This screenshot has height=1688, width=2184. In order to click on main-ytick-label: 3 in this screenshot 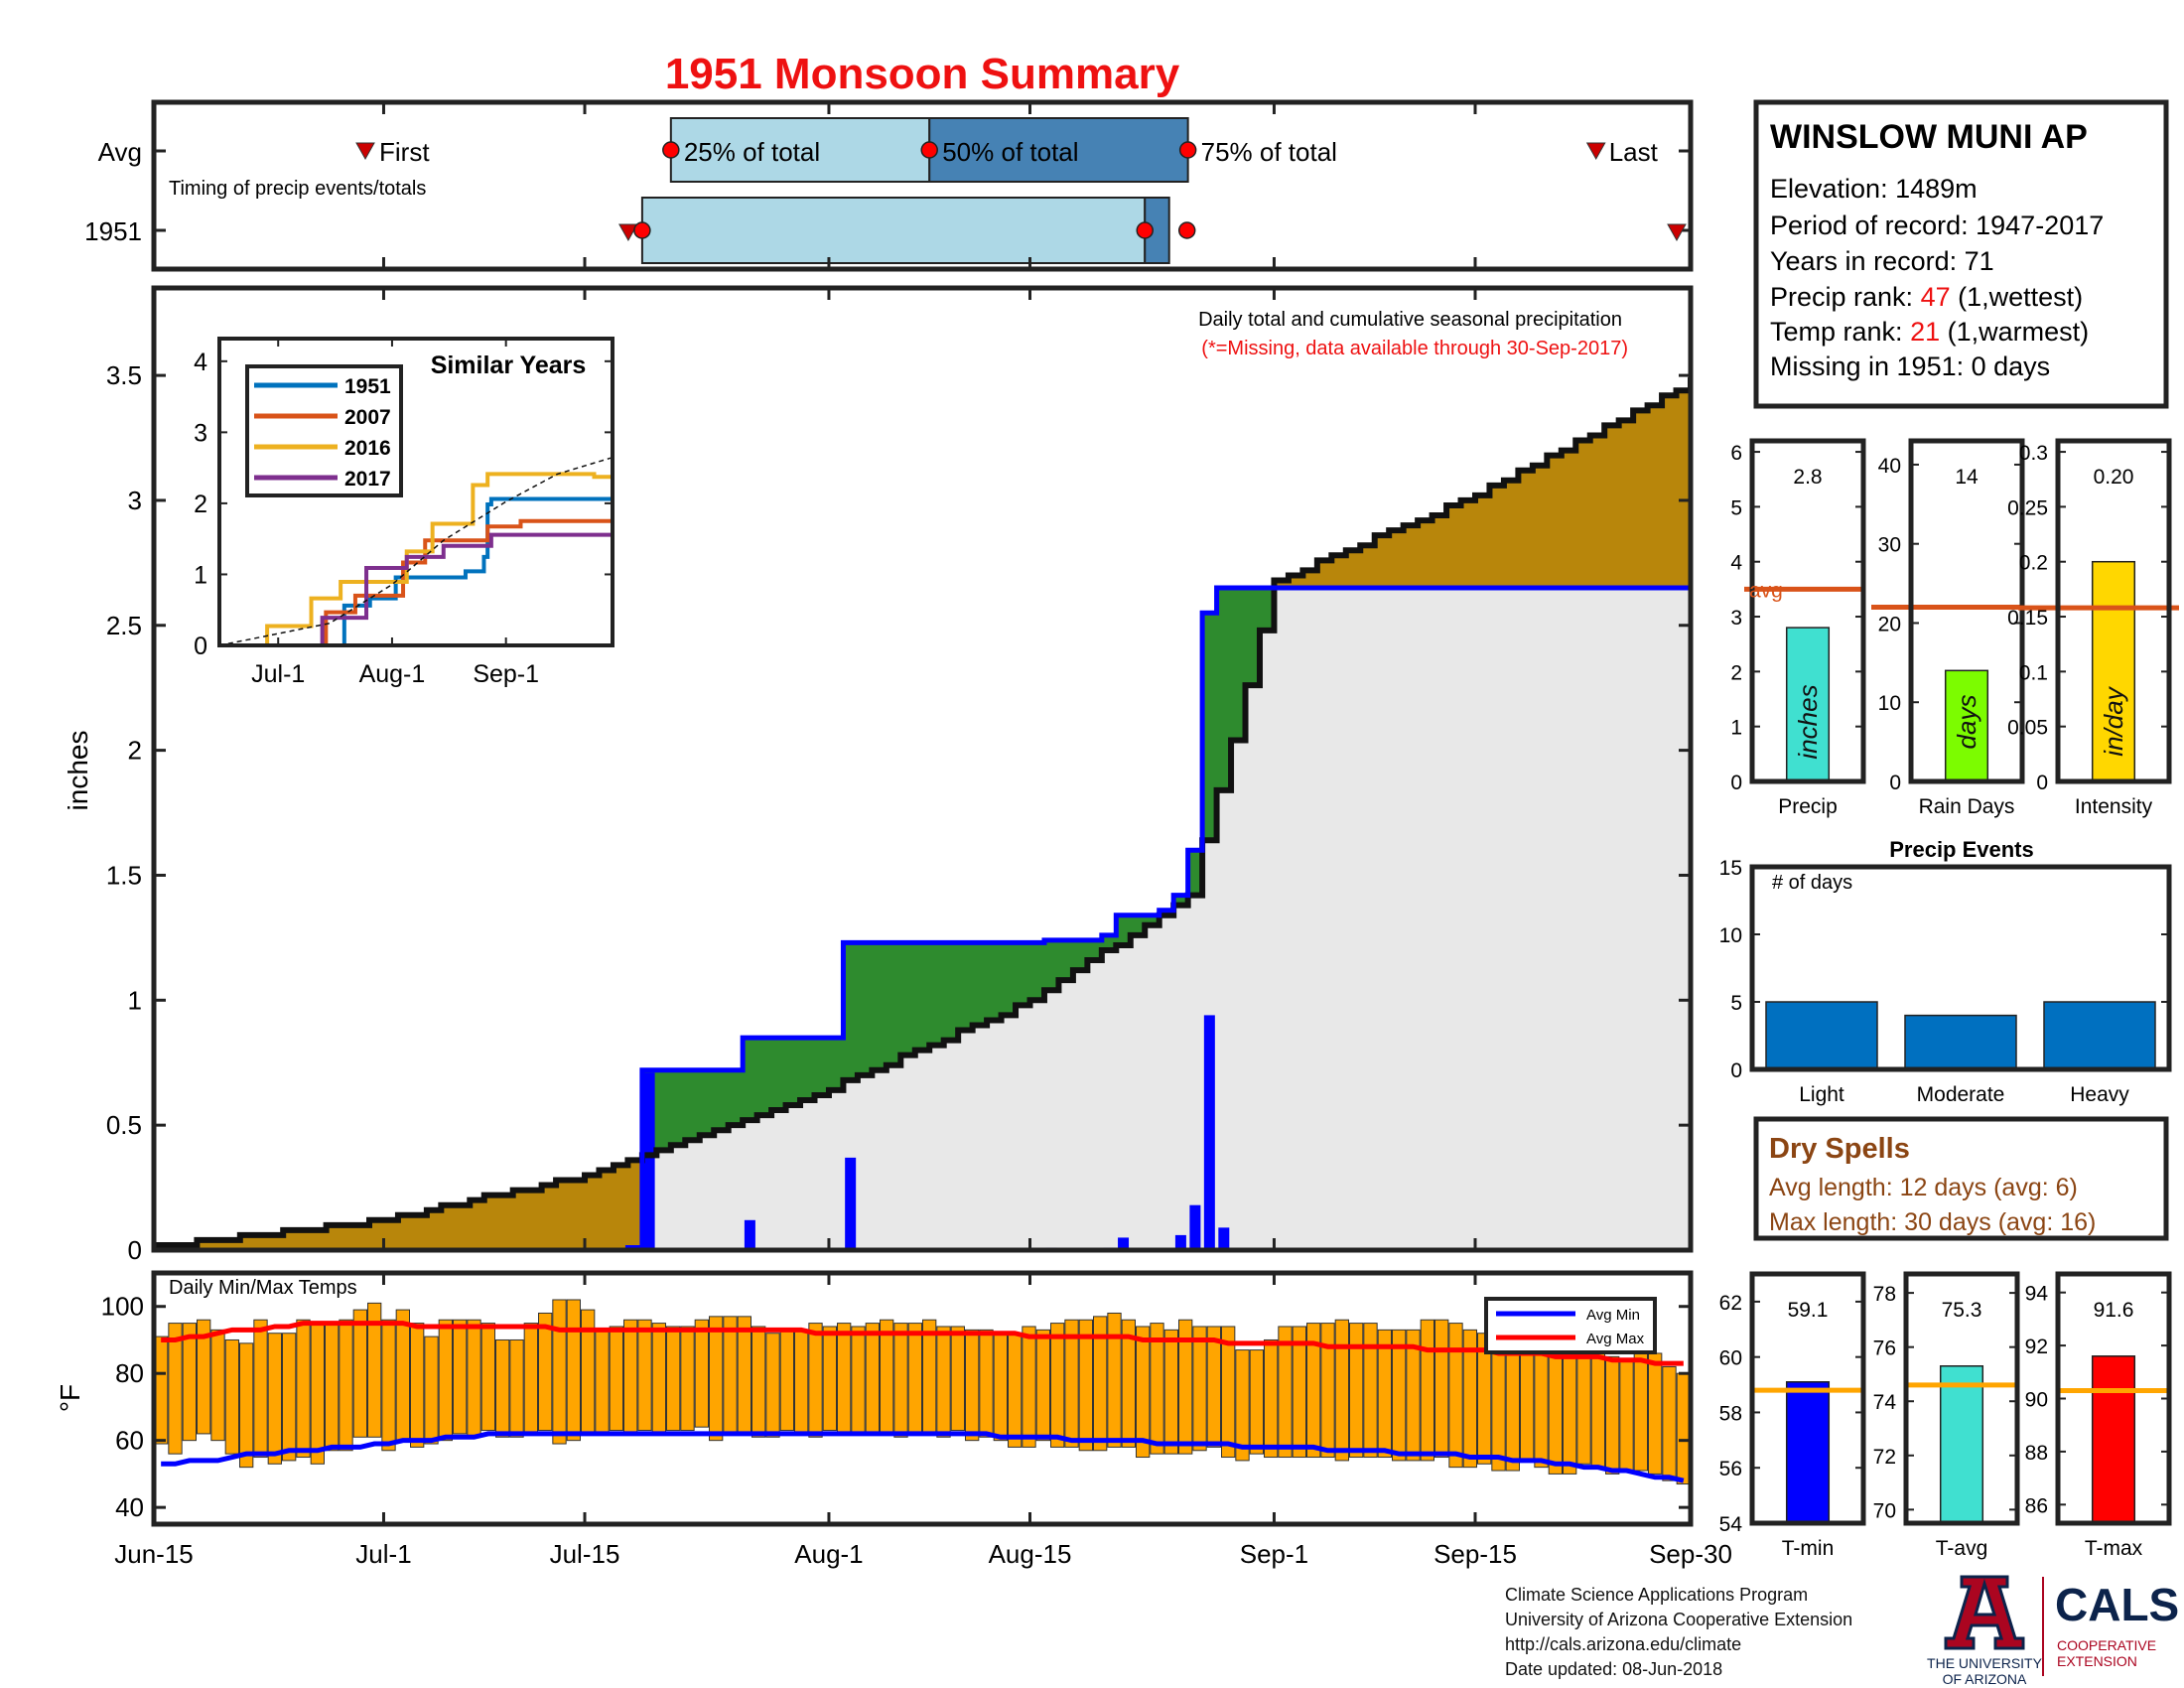, I will do `click(135, 500)`.